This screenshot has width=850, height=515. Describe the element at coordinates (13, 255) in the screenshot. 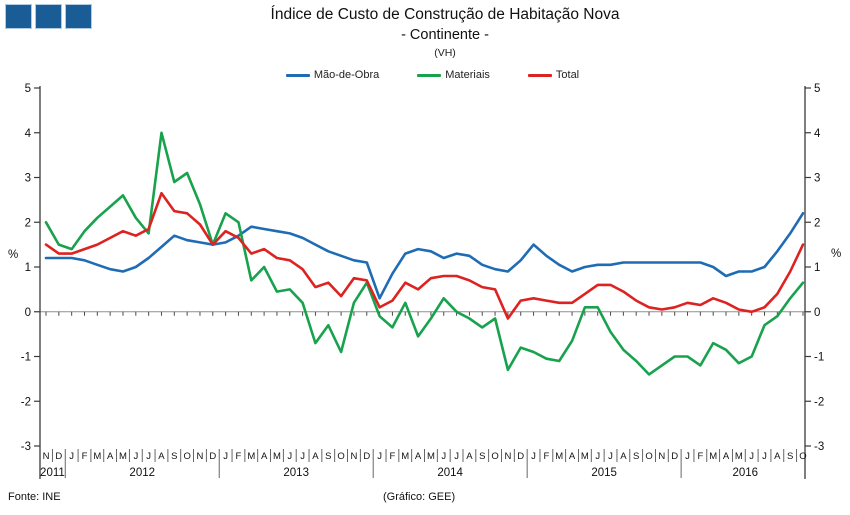

I see `percent-label-left: %` at that location.